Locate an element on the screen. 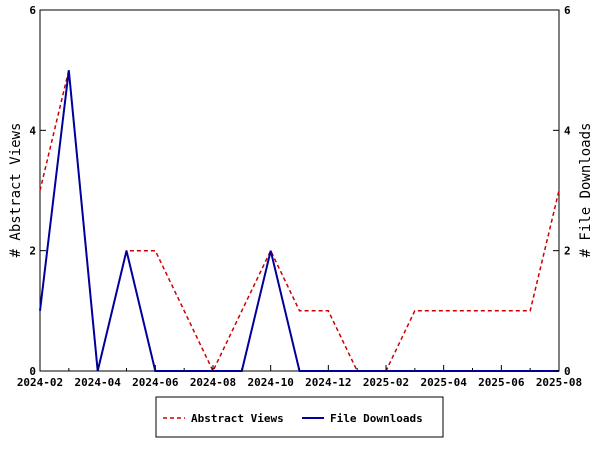  x-tick-label: 2025-02 is located at coordinates (386, 382).